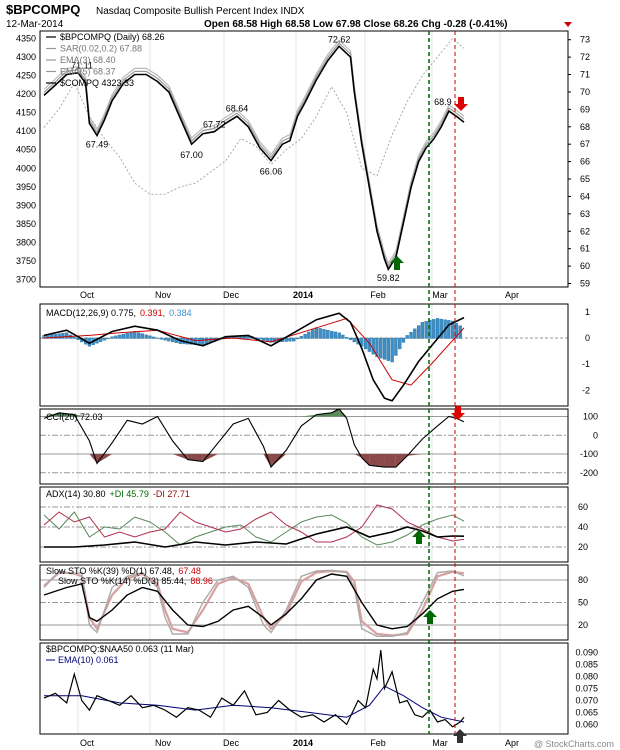  I want to click on macd-tick-label: -1, so click(586, 364).